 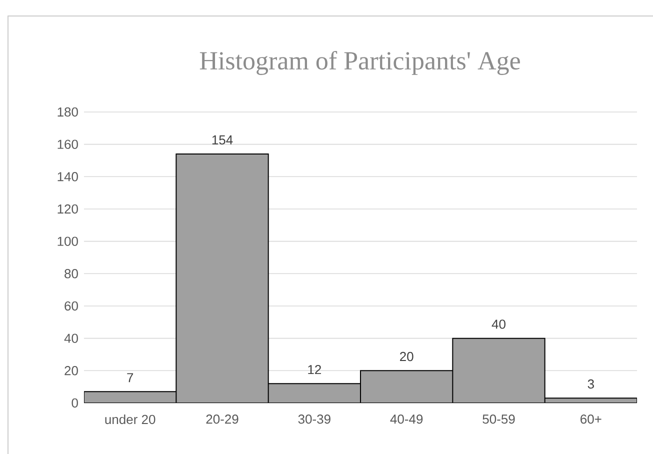 What do you see at coordinates (222, 139) in the screenshot?
I see `data-label: 154` at bounding box center [222, 139].